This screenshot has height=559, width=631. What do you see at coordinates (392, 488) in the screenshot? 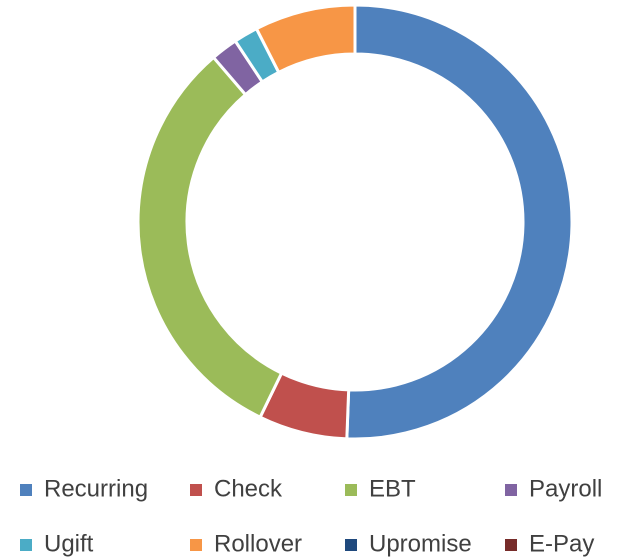
I see `legend-label: EBT` at bounding box center [392, 488].